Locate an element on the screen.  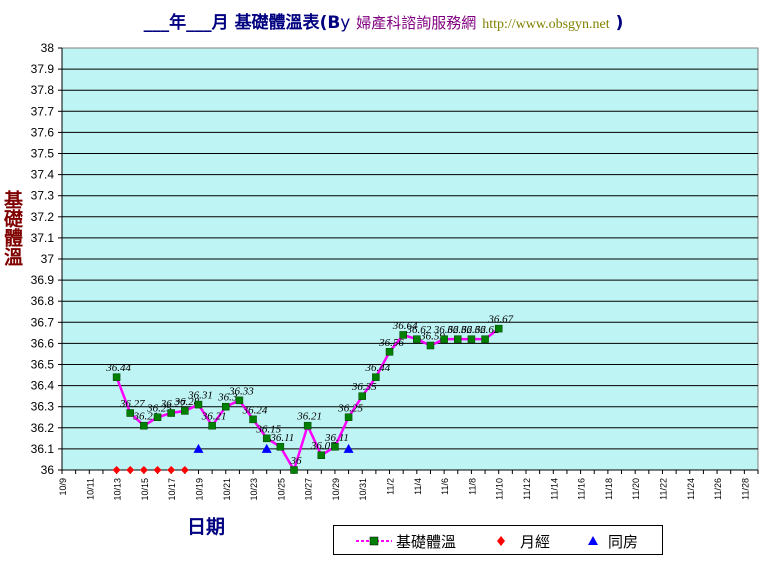
legend-period-label: 月經 is located at coordinates (535, 542).